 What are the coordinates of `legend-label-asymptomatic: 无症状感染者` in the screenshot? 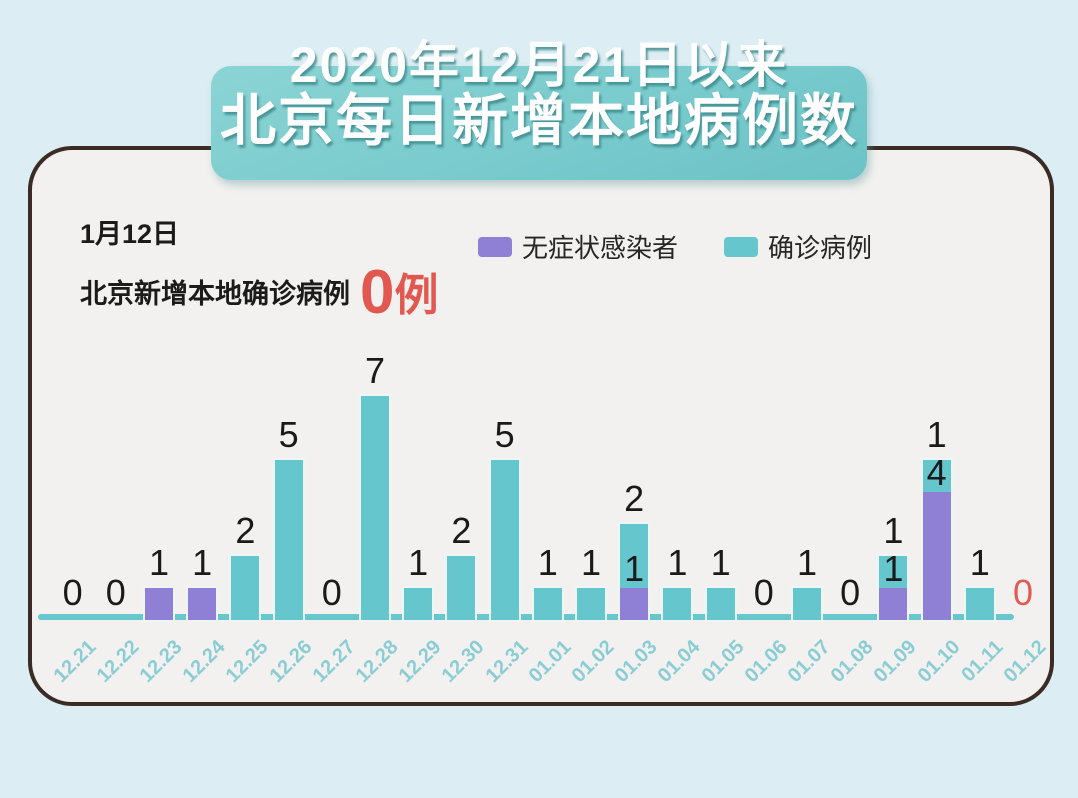 It's located at (600, 248).